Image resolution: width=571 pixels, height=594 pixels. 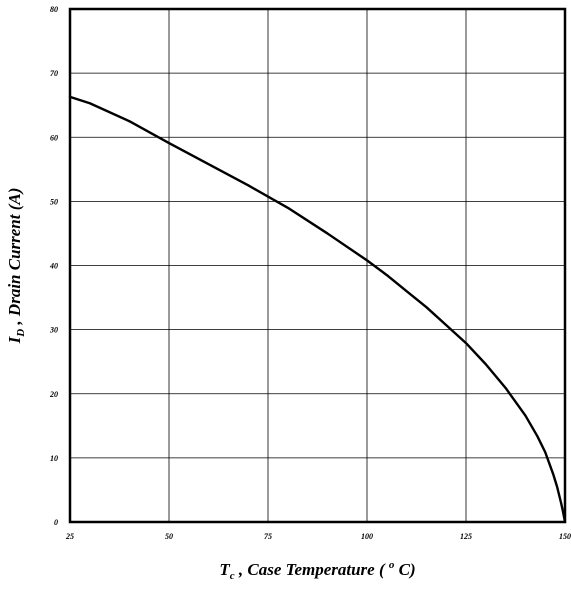 What do you see at coordinates (14, 258) in the screenshot?
I see `y-axis-title-rest: , Drain Current (A)` at bounding box center [14, 258].